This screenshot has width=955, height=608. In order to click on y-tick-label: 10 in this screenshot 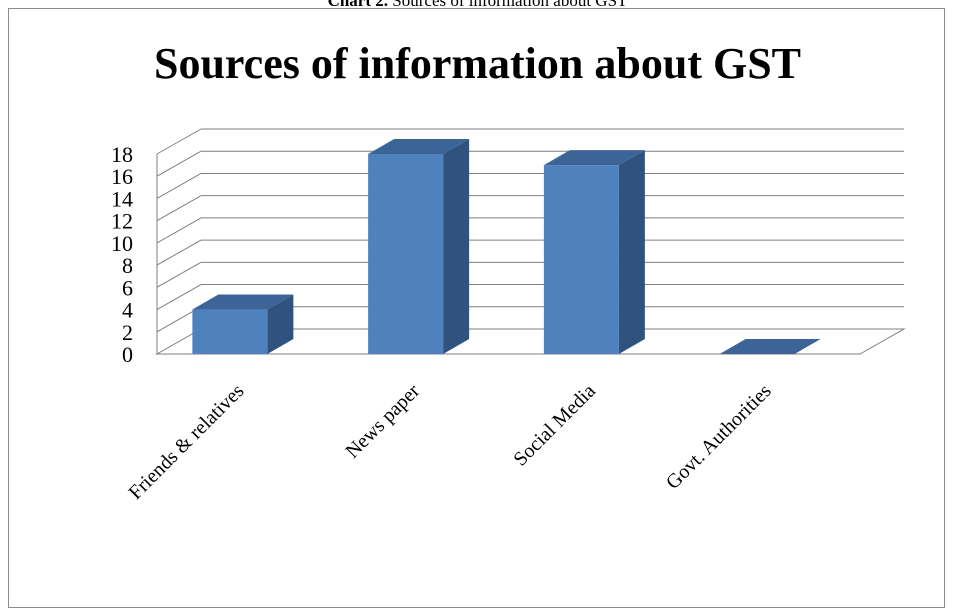, I will do `click(122, 243)`.